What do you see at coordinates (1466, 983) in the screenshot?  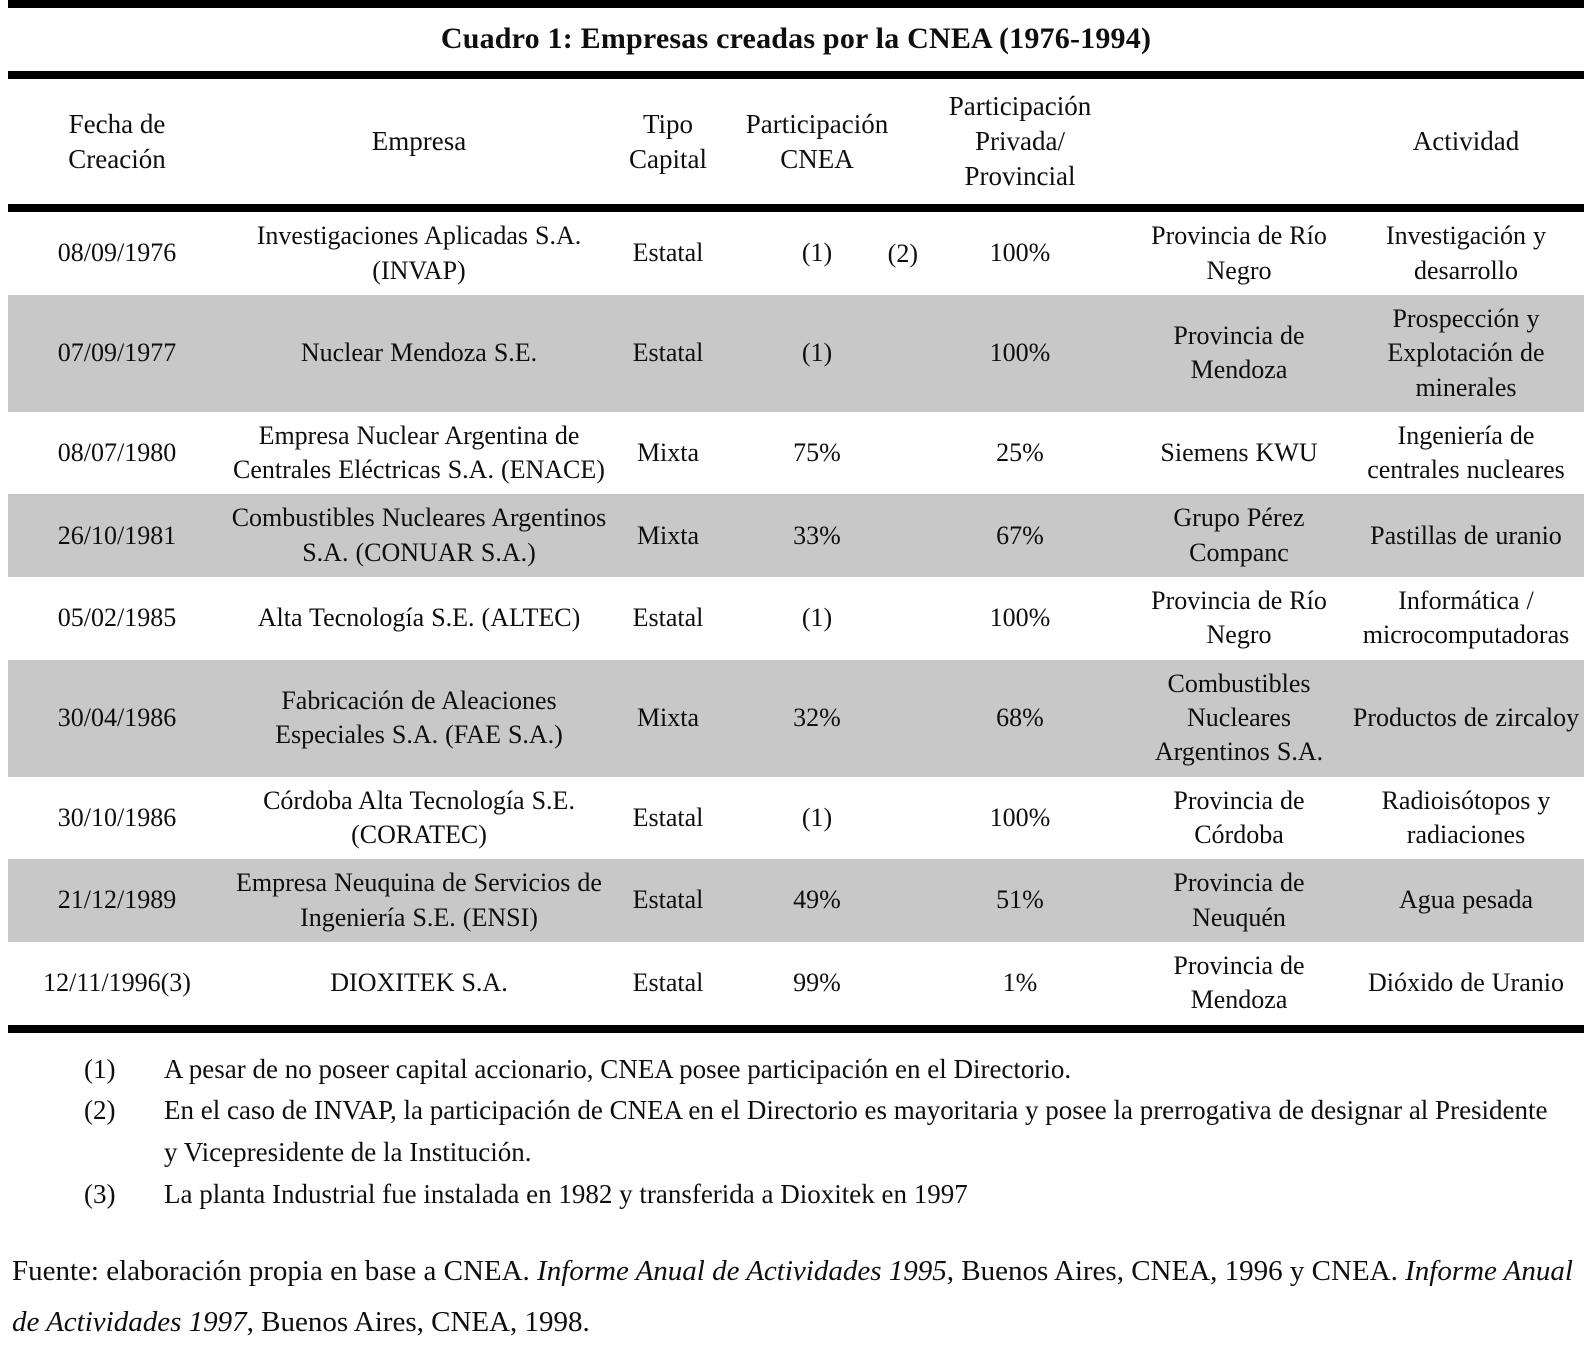 I see `cell-actividad: Dióxido de Uranio` at bounding box center [1466, 983].